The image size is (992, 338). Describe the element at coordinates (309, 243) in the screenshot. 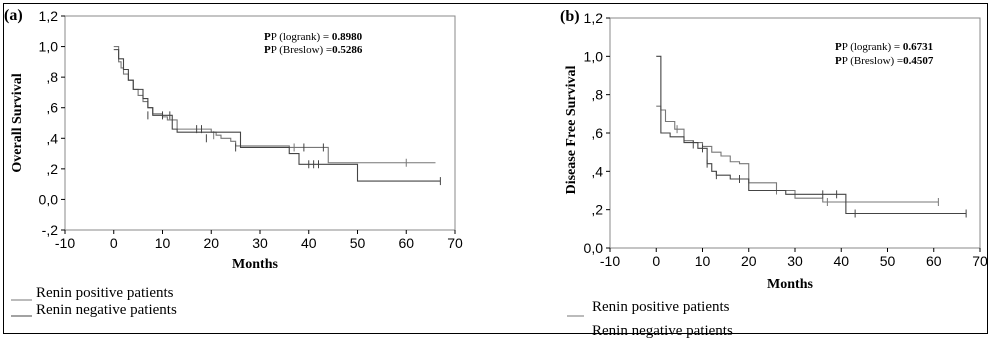

I see `panel-a-x-tick-label: 40` at that location.